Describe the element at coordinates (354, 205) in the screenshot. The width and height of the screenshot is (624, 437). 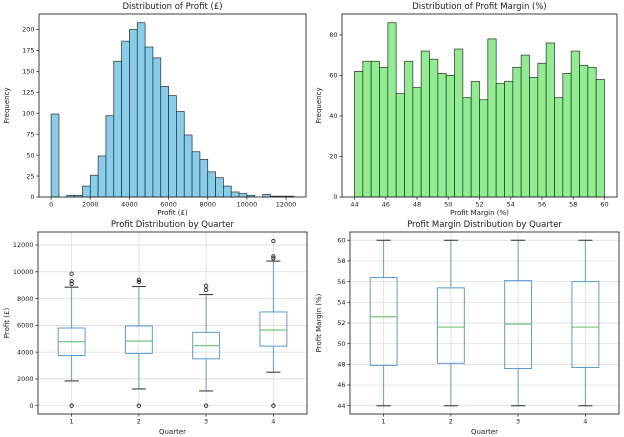
I see `x-tick-label: 44` at that location.